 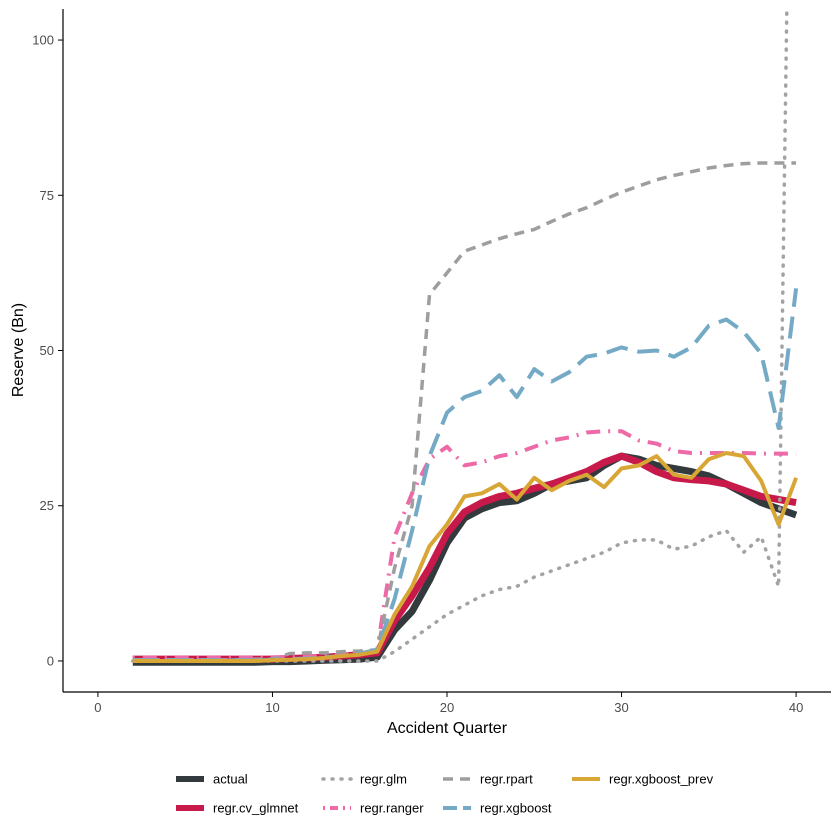 What do you see at coordinates (50, 660) in the screenshot?
I see `y-tick-label: 0` at bounding box center [50, 660].